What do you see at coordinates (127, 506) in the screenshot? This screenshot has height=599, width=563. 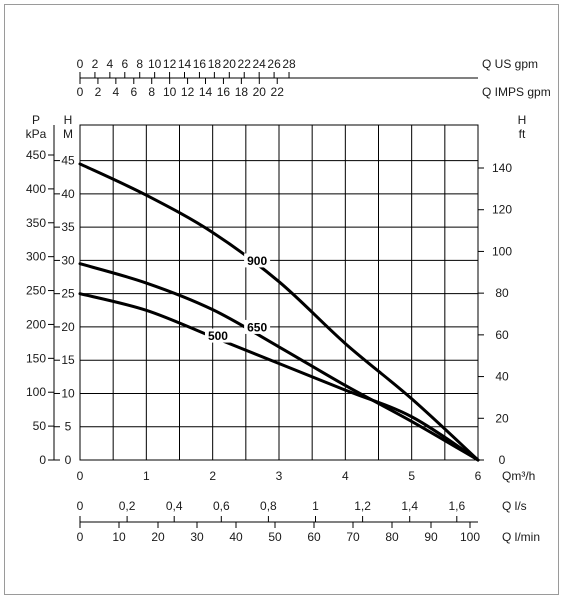 I see `tick-label-q-ls: 0,2` at bounding box center [127, 506].